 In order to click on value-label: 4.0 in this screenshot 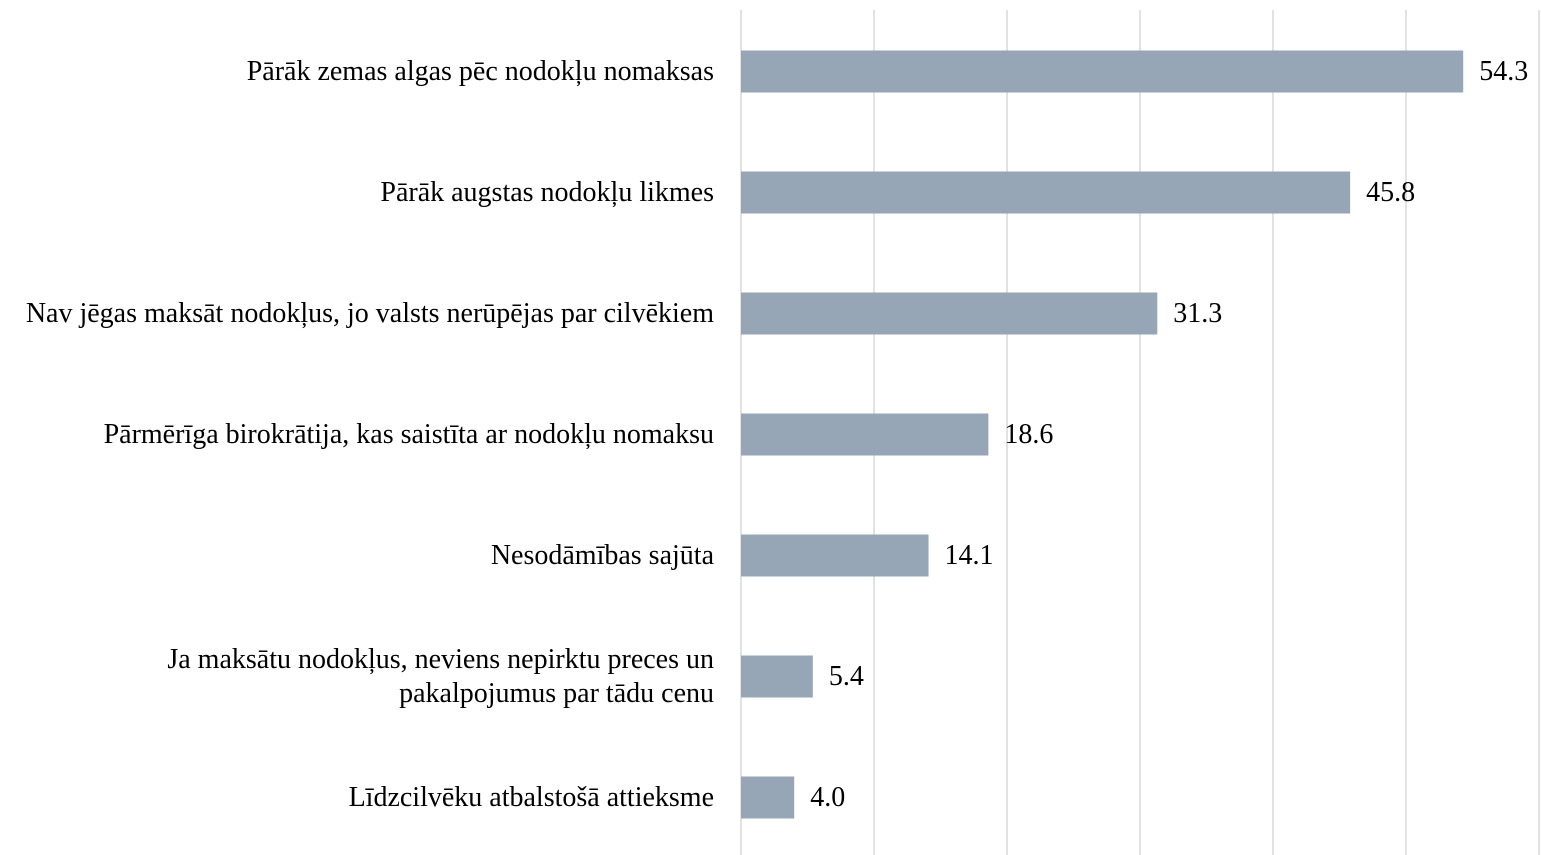, I will do `click(827, 797)`.